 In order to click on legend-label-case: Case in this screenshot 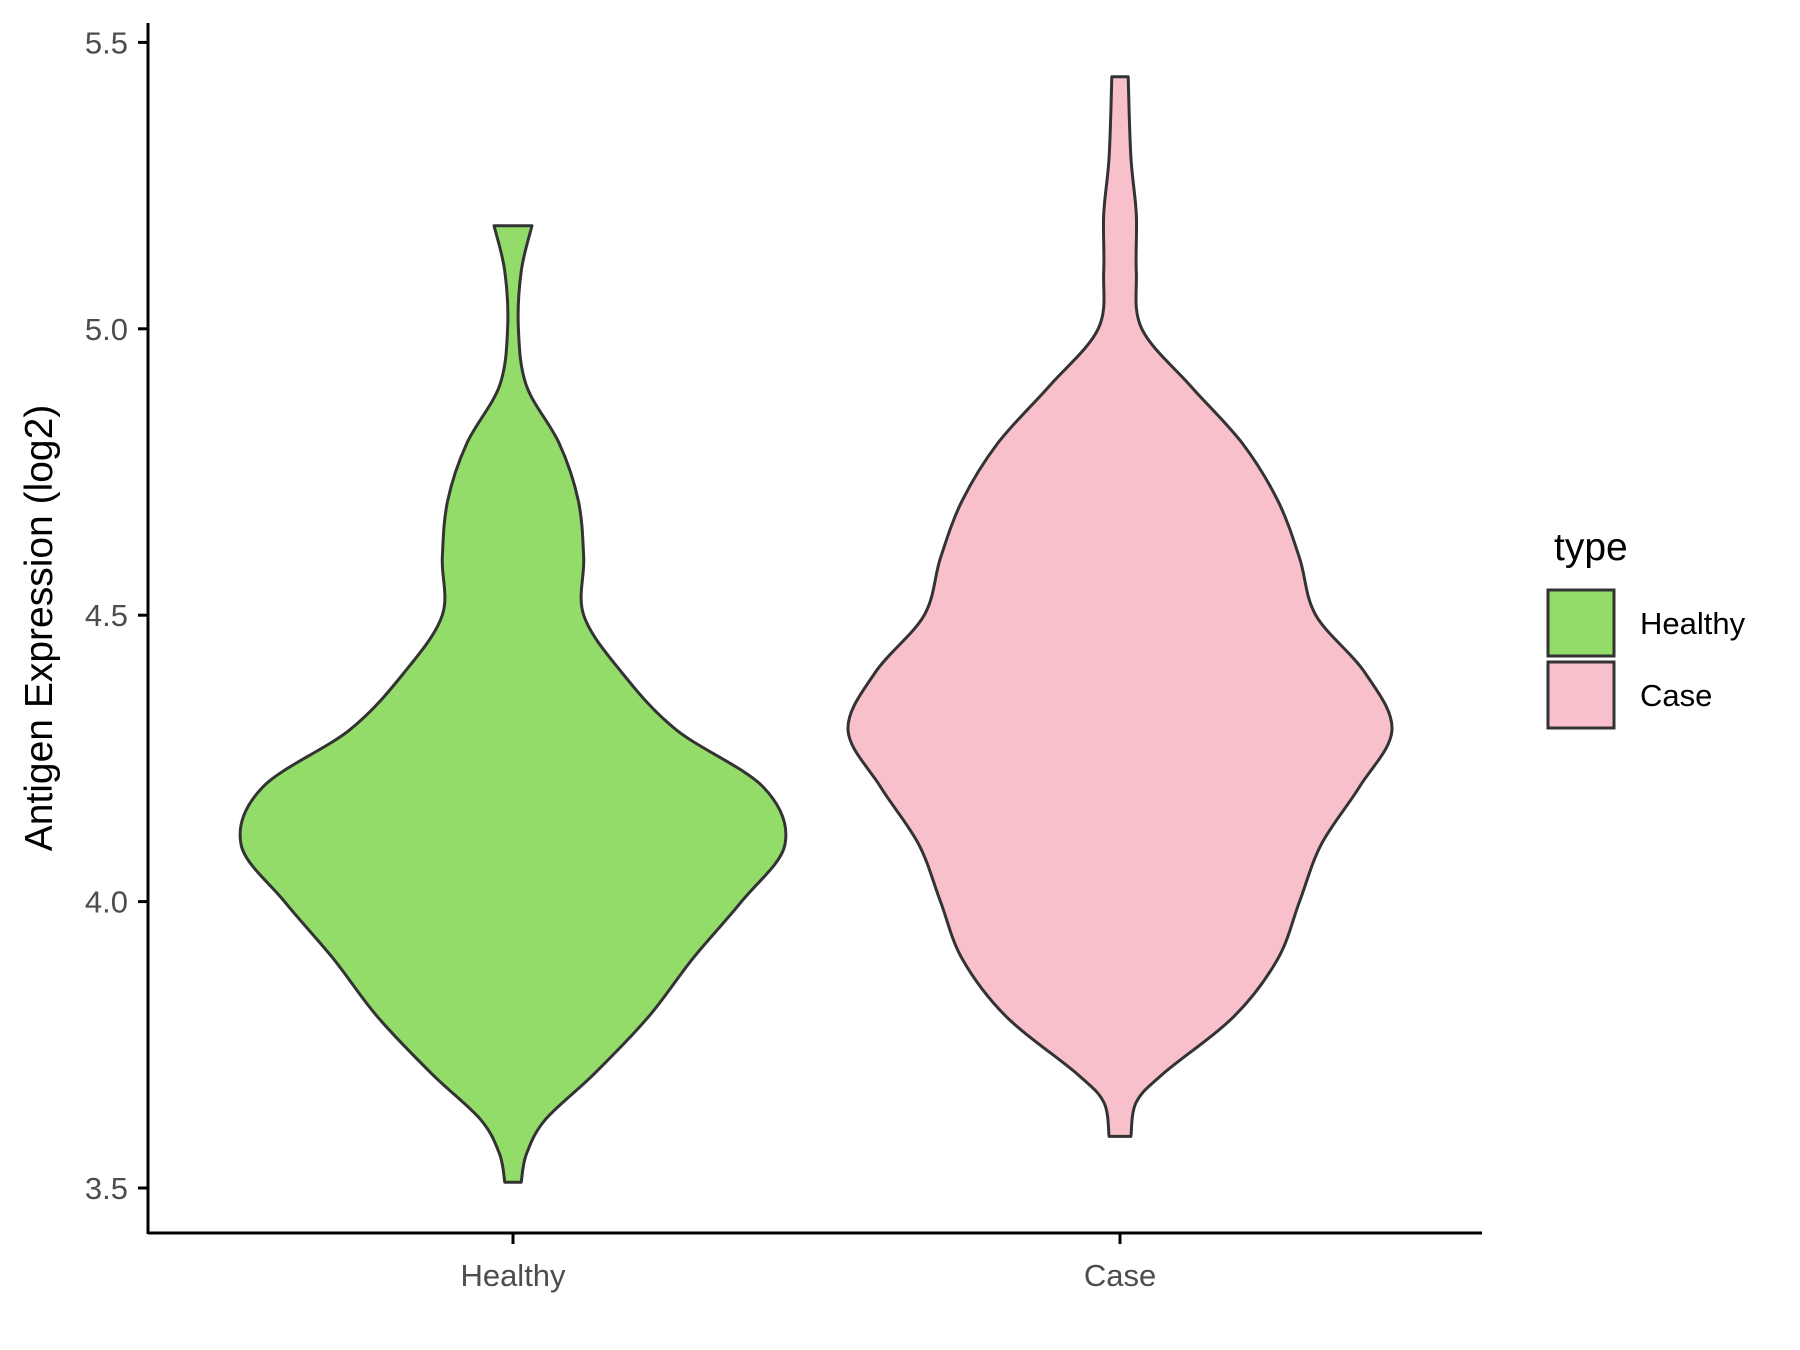, I will do `click(1676, 695)`.